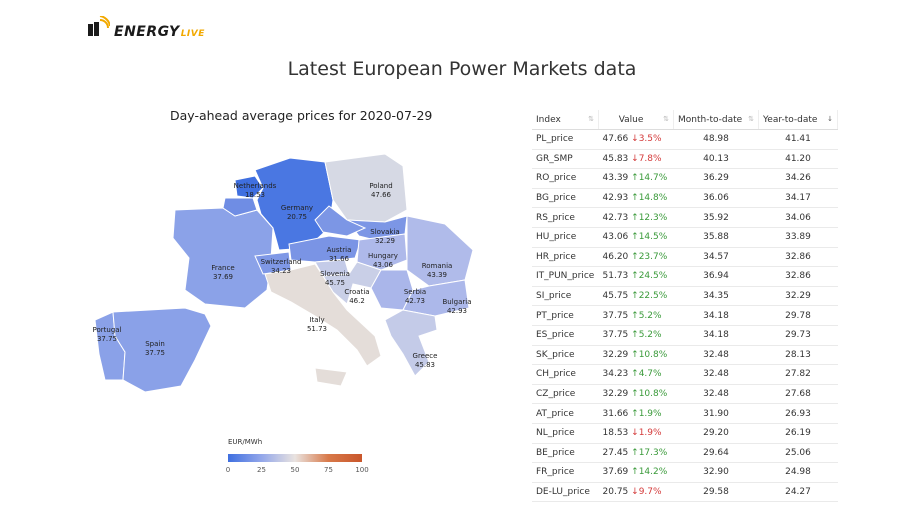 The width and height of the screenshot is (924, 519). I want to click on column-header-year-to-date: Year-to-date ↓, so click(798, 120).